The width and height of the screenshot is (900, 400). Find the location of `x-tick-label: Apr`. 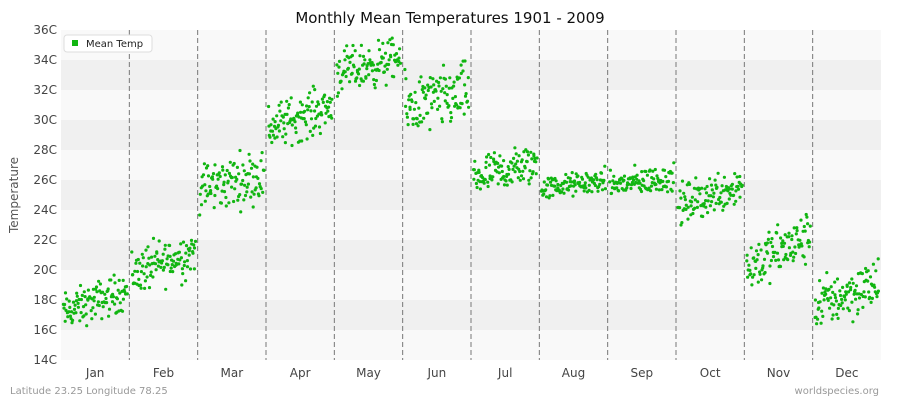

x-tick-label: Apr is located at coordinates (300, 373).